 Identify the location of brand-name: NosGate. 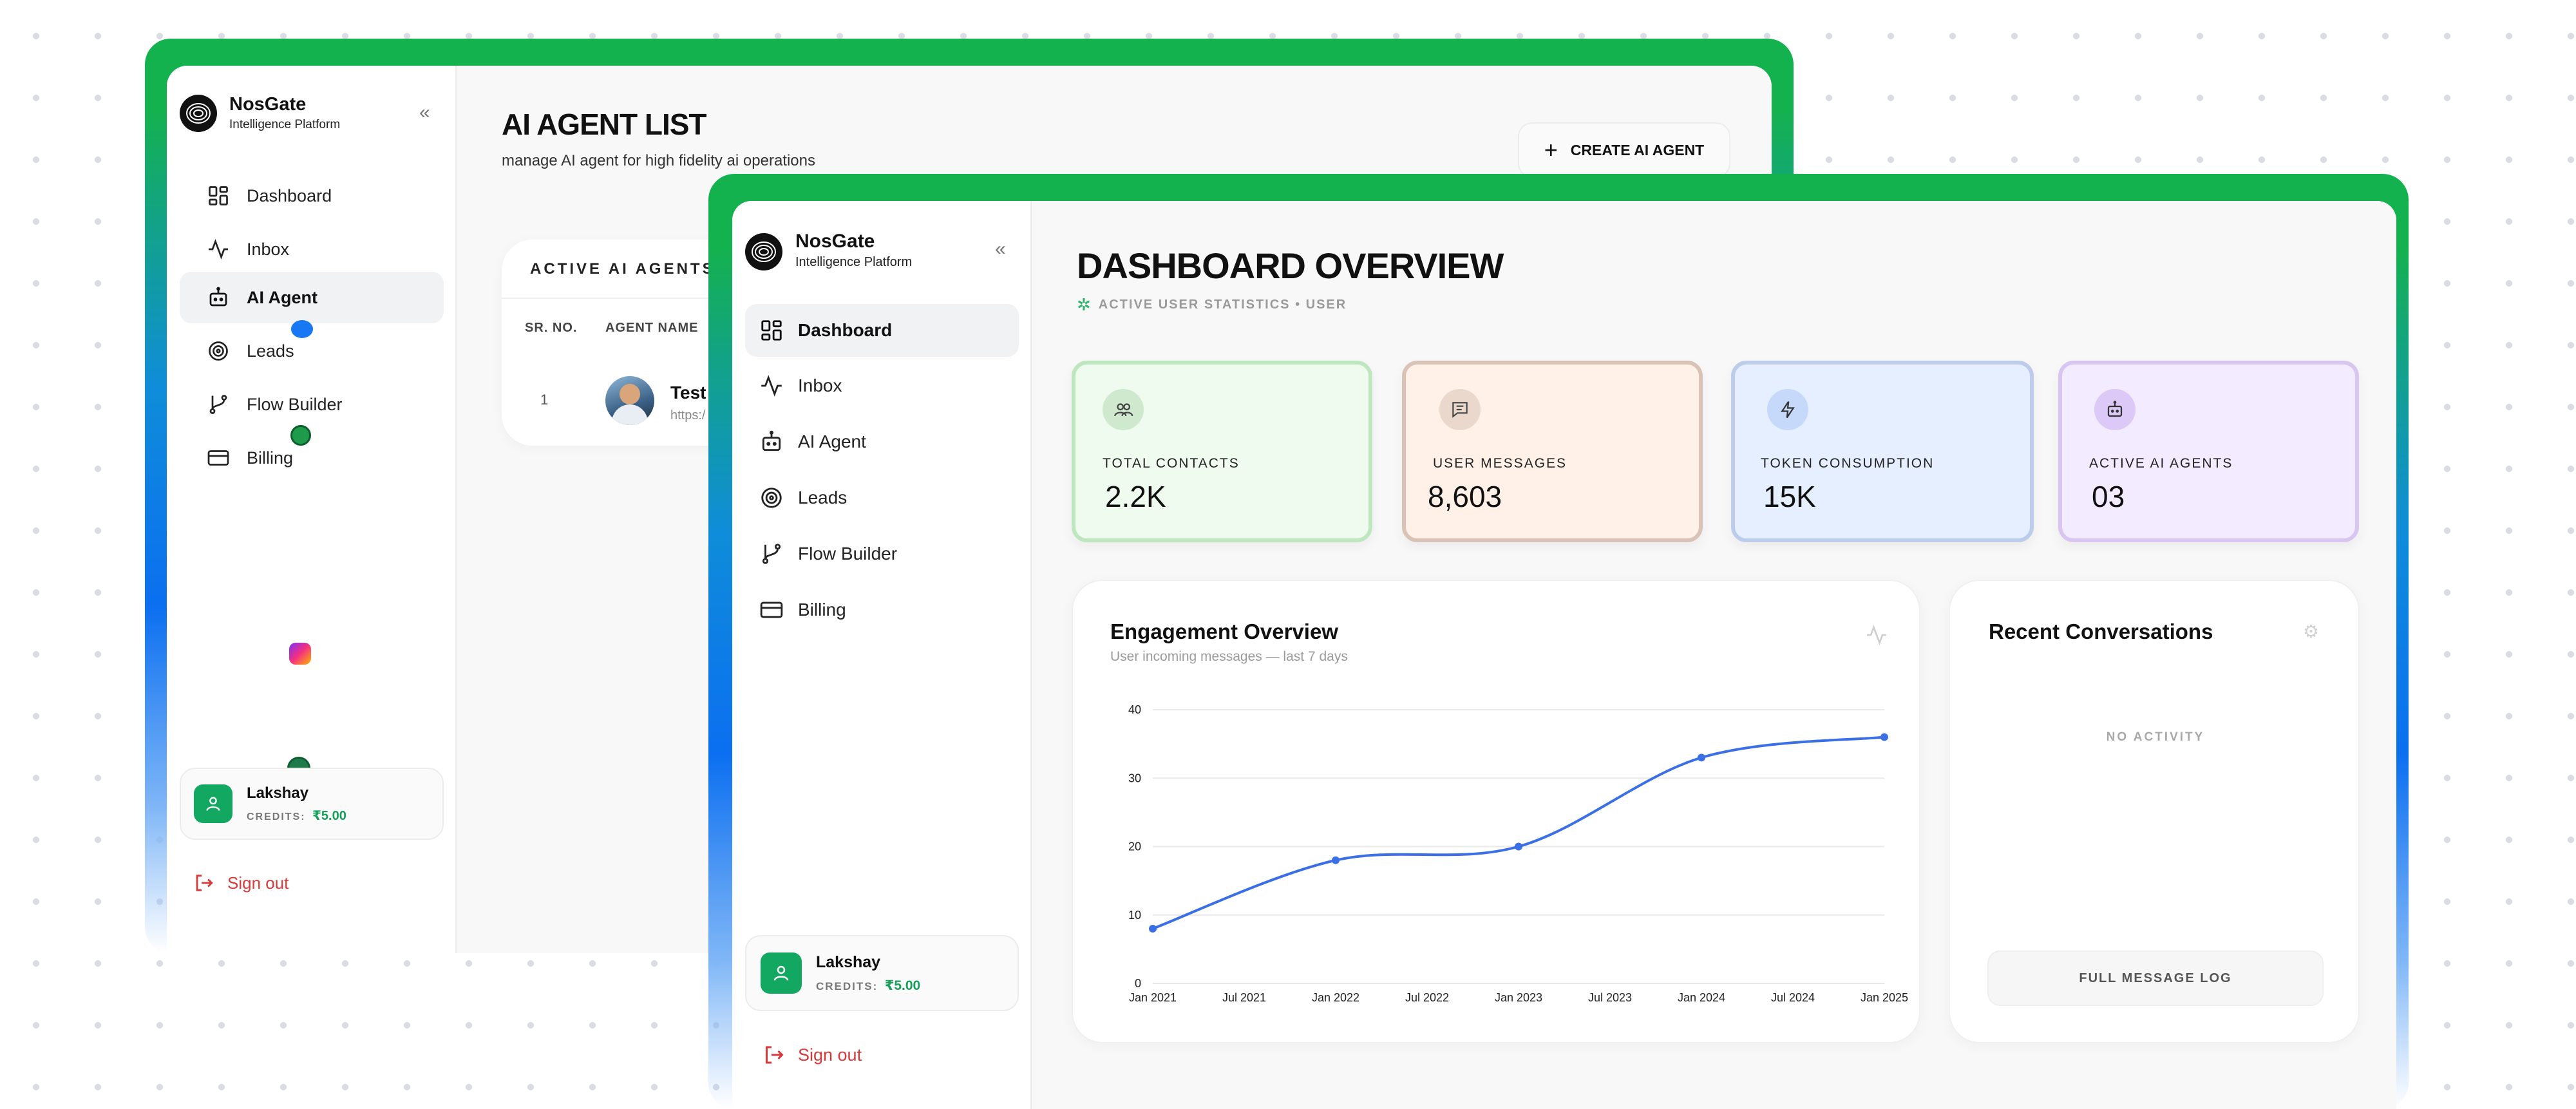
(268, 104).